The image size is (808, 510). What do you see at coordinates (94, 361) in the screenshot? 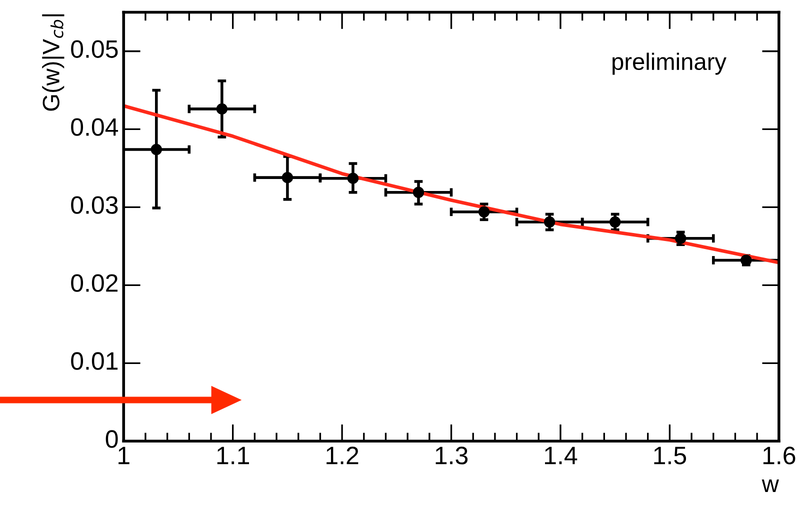
I see `y-tick-label: 0.01` at bounding box center [94, 361].